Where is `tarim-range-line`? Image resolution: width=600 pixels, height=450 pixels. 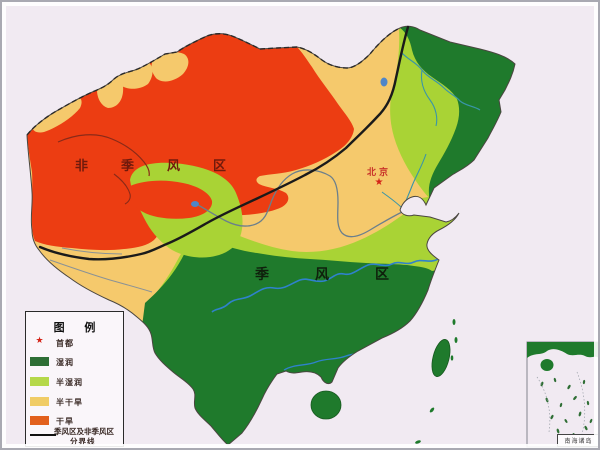 tarim-range-line is located at coordinates (103, 155).